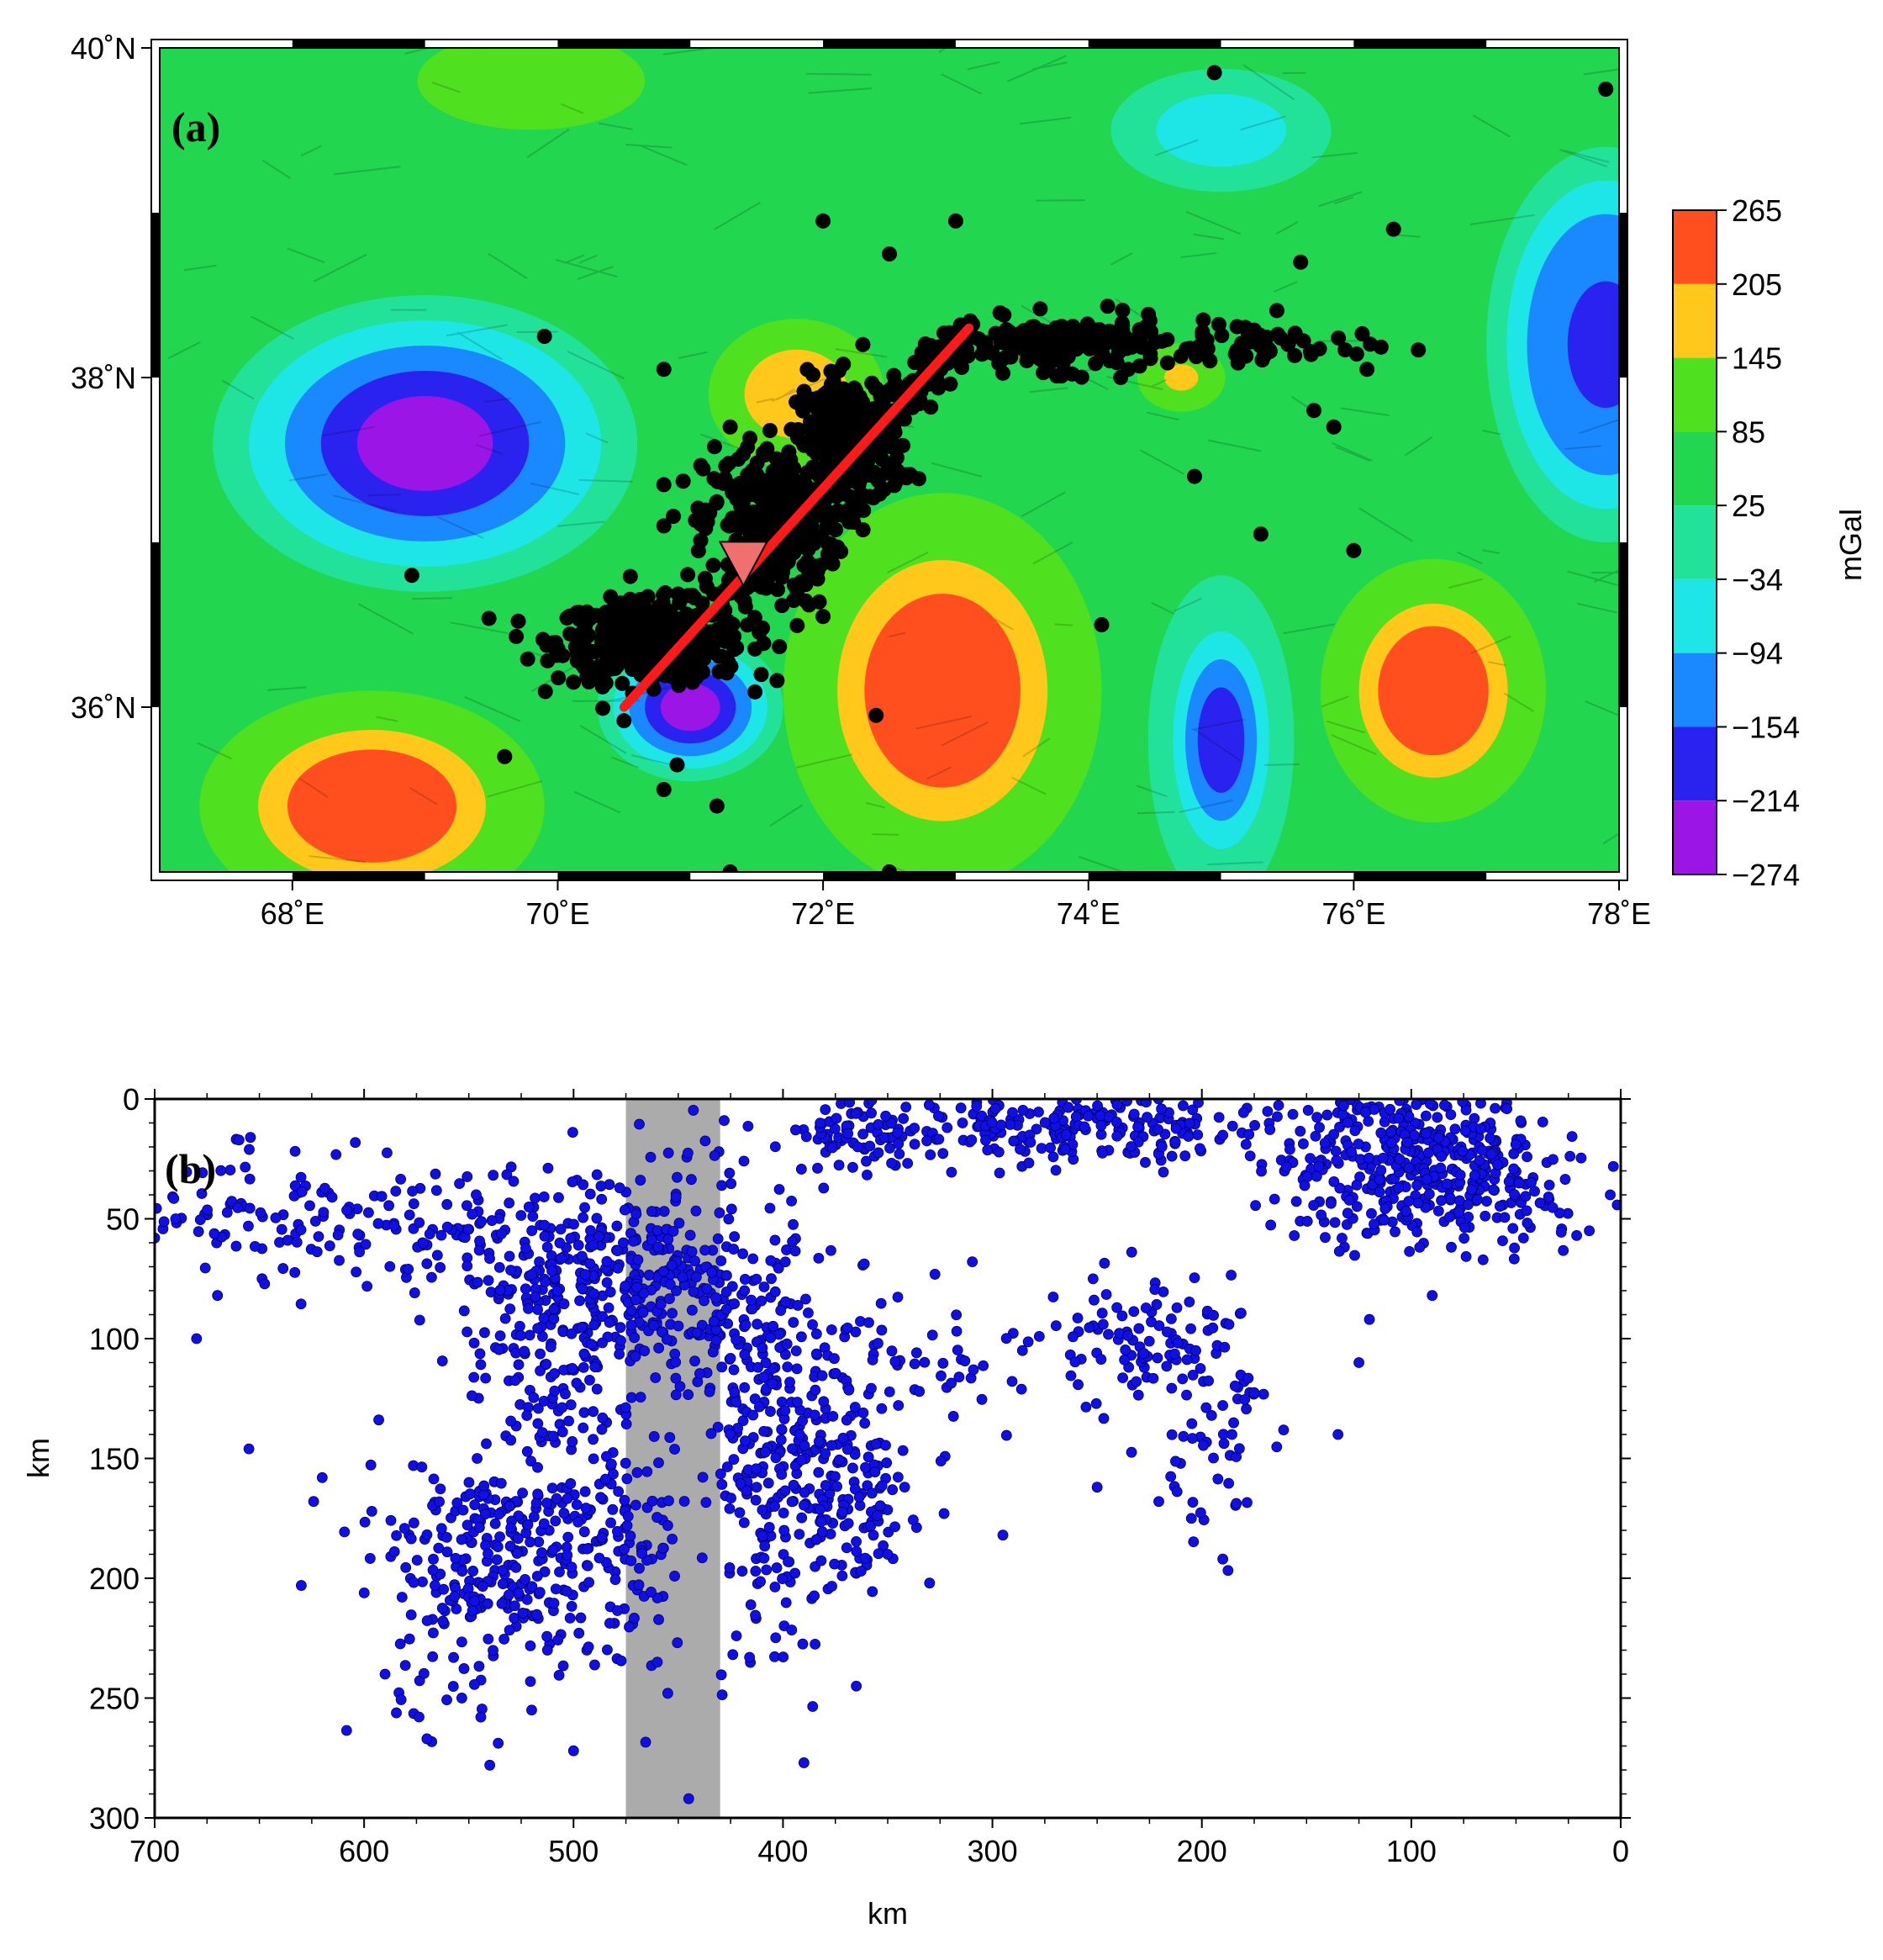 Image resolution: width=1883 pixels, height=1960 pixels. What do you see at coordinates (131, 1099) in the screenshot?
I see `y-tick-label: 0` at bounding box center [131, 1099].